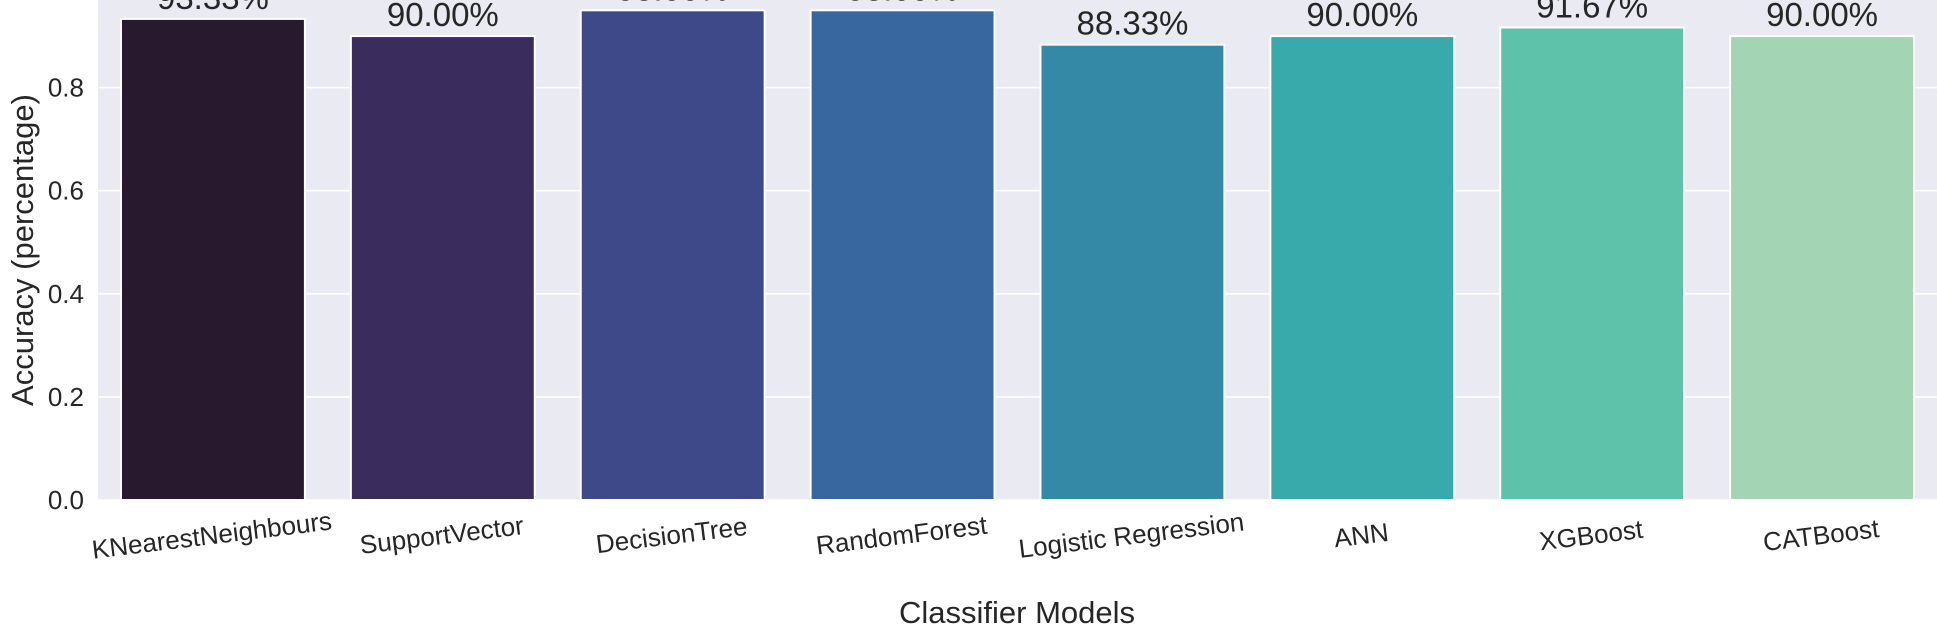 This screenshot has height=633, width=1937. I want to click on bar-supportvector, so click(442, 268).